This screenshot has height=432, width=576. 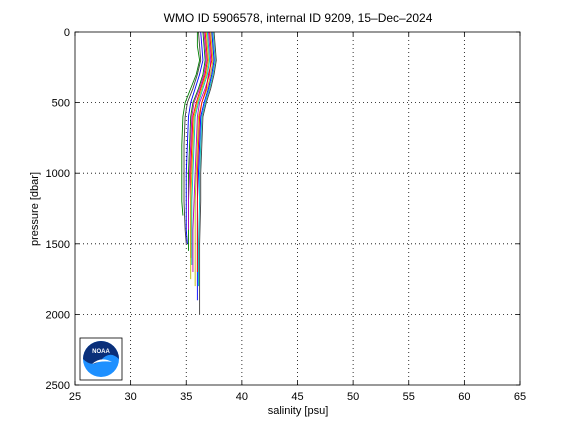 I want to click on y-tick-label: 2000, so click(x=58, y=315).